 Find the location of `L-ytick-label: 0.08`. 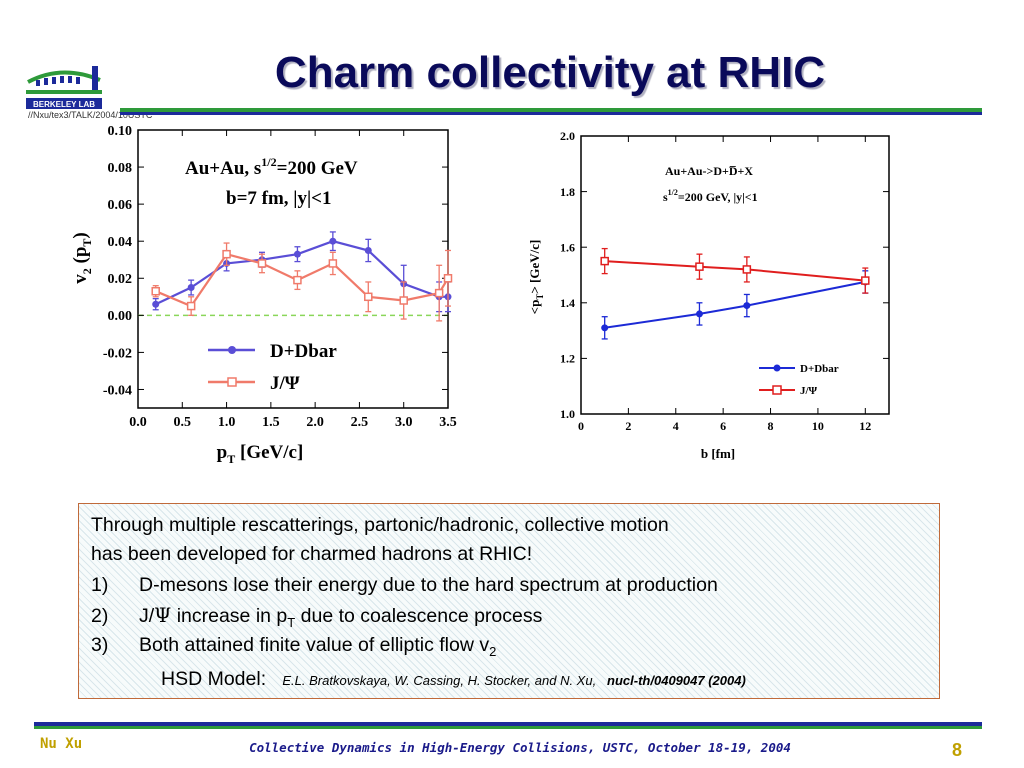

L-ytick-label: 0.08 is located at coordinates (120, 168).